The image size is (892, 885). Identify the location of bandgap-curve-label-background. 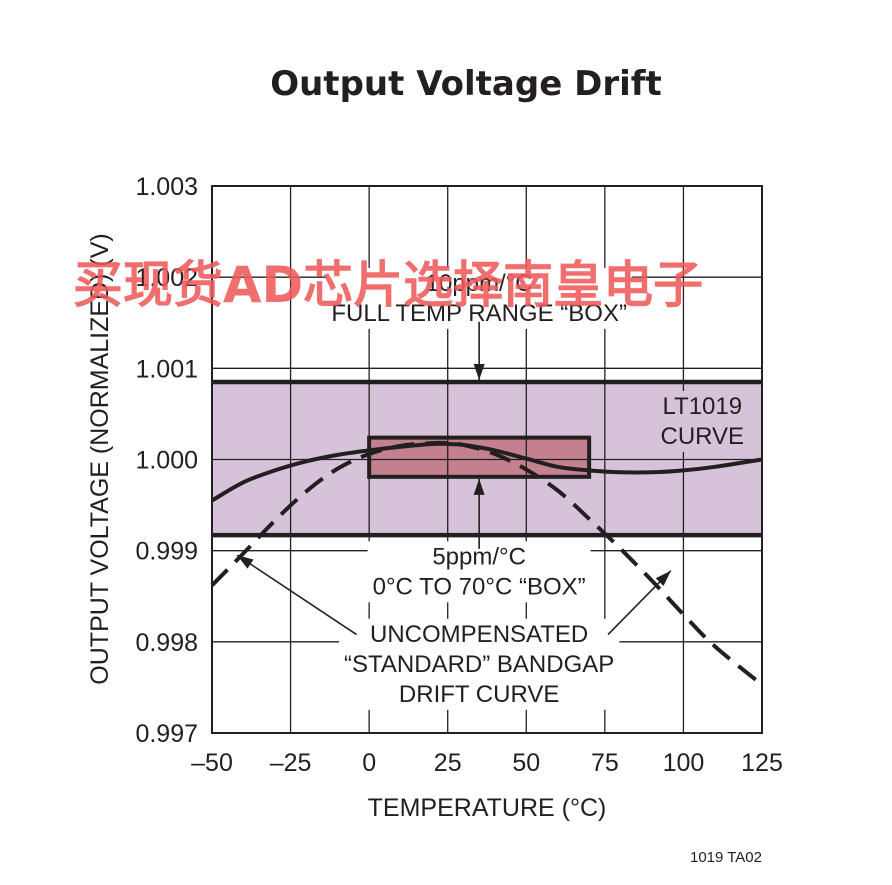
(479, 664).